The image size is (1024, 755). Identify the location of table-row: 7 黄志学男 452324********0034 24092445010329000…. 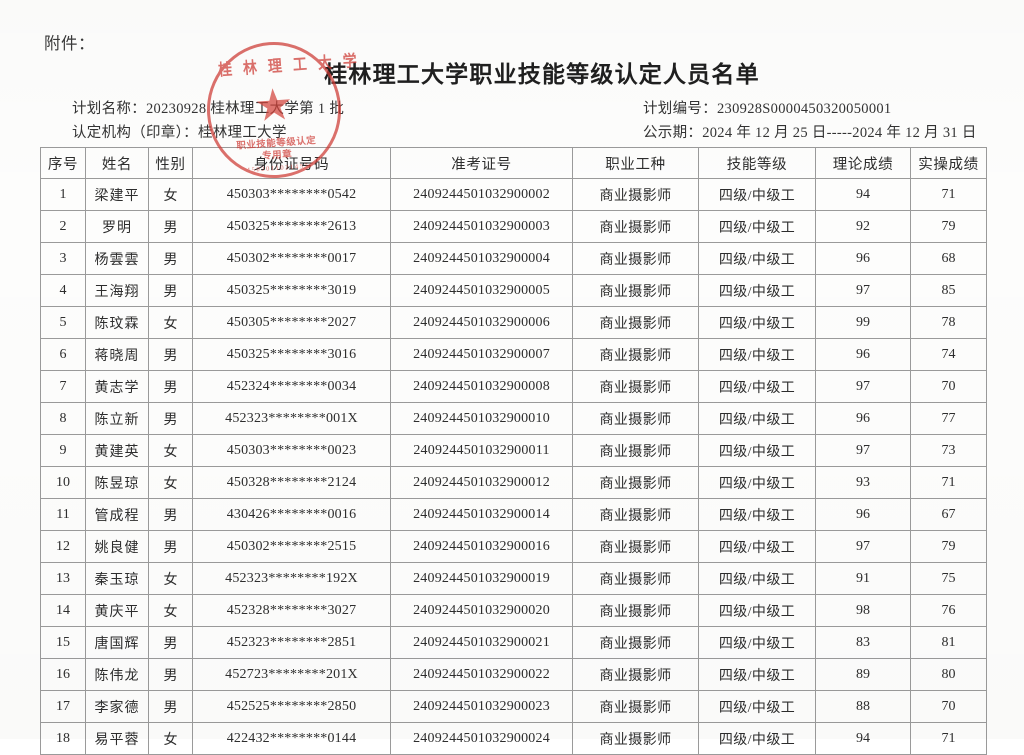
(513, 386).